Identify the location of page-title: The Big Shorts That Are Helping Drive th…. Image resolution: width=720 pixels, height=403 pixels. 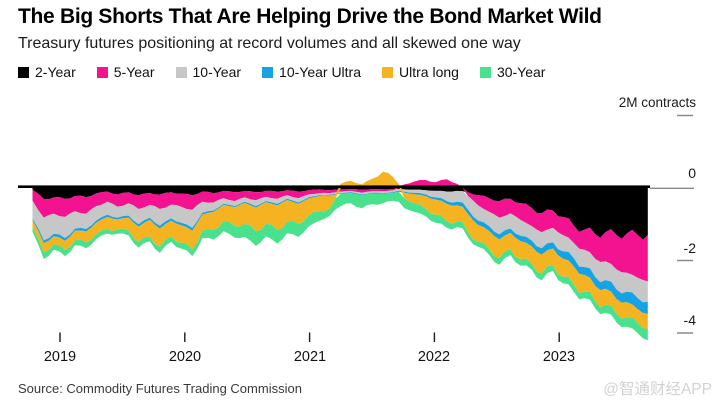
(310, 16).